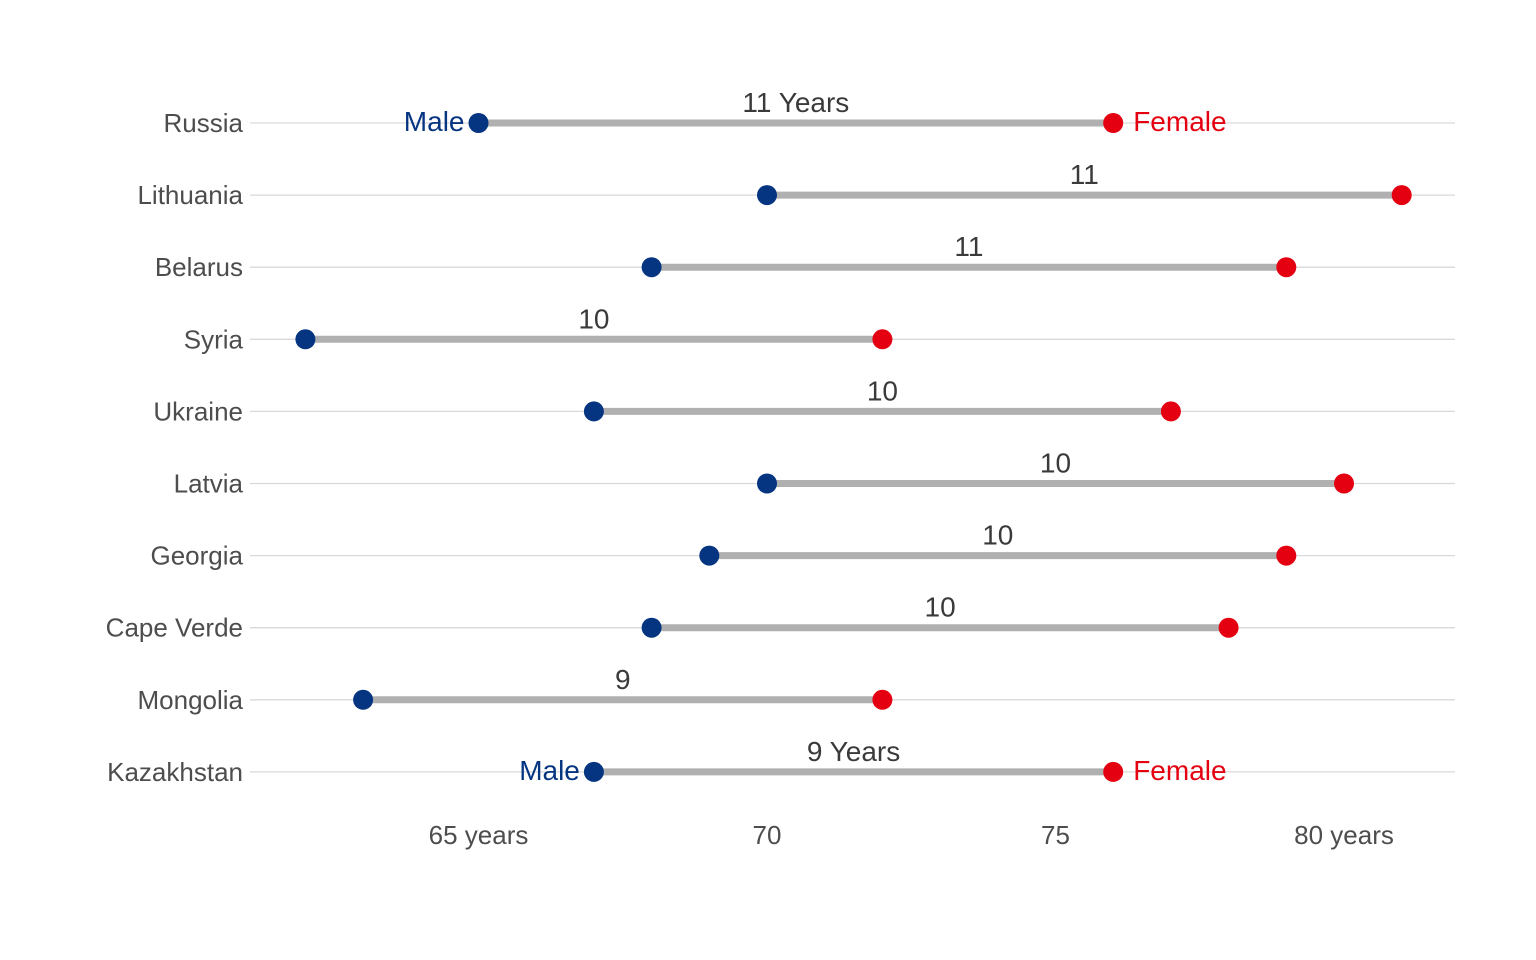  Describe the element at coordinates (997, 535) in the screenshot. I see `gap-label-georgia: 10` at that location.